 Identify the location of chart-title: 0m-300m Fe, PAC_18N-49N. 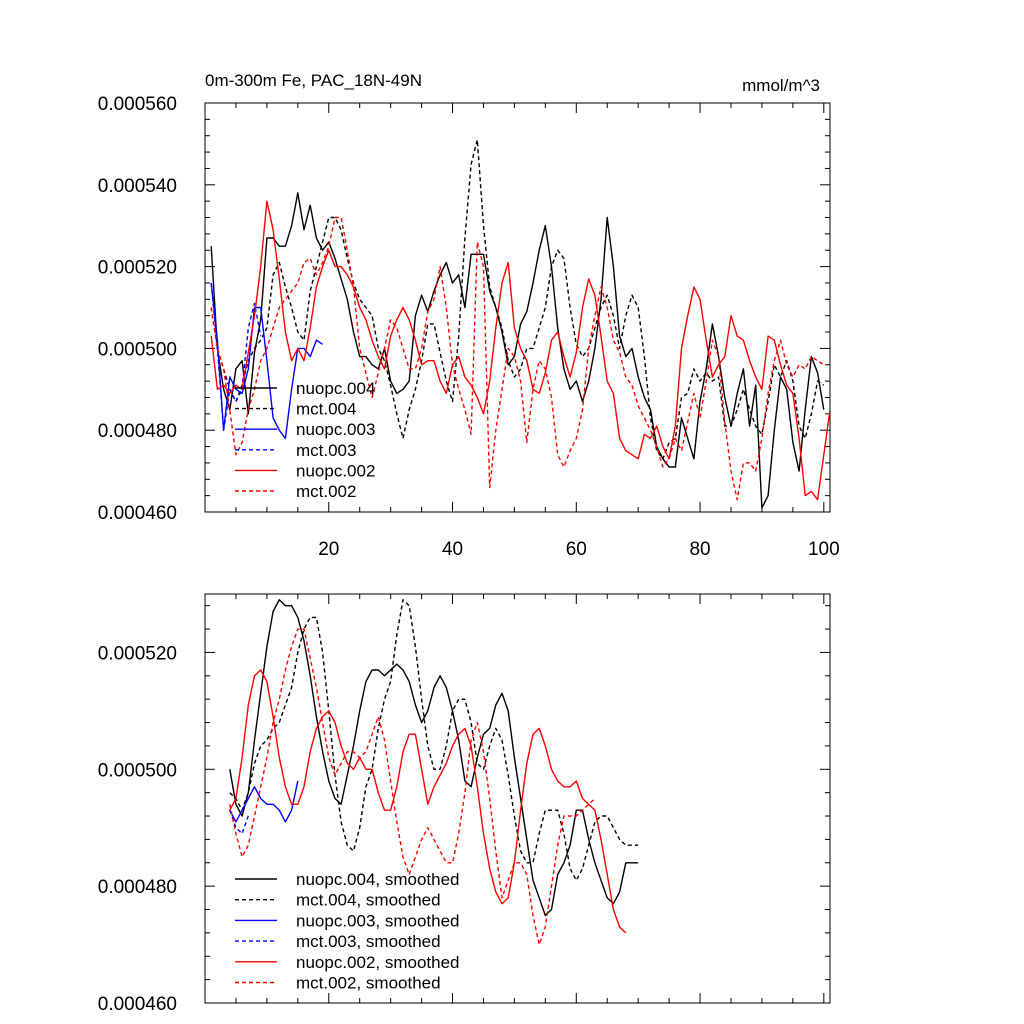
(313, 80).